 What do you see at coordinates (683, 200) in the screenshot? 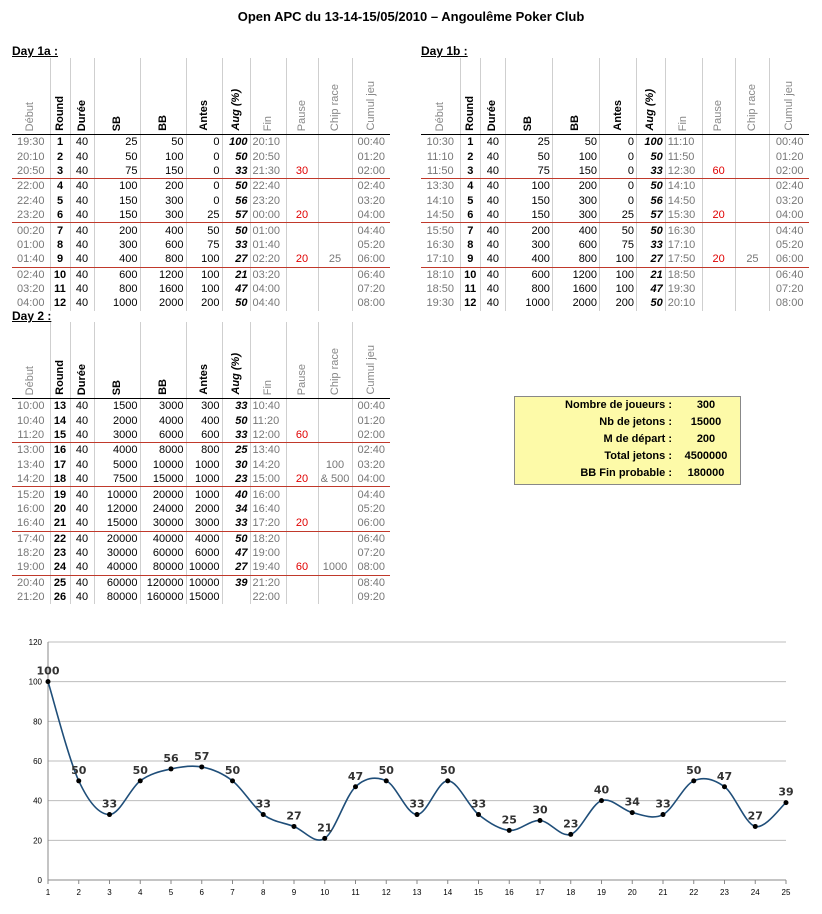
I see `cell-fin: 14:50` at bounding box center [683, 200].